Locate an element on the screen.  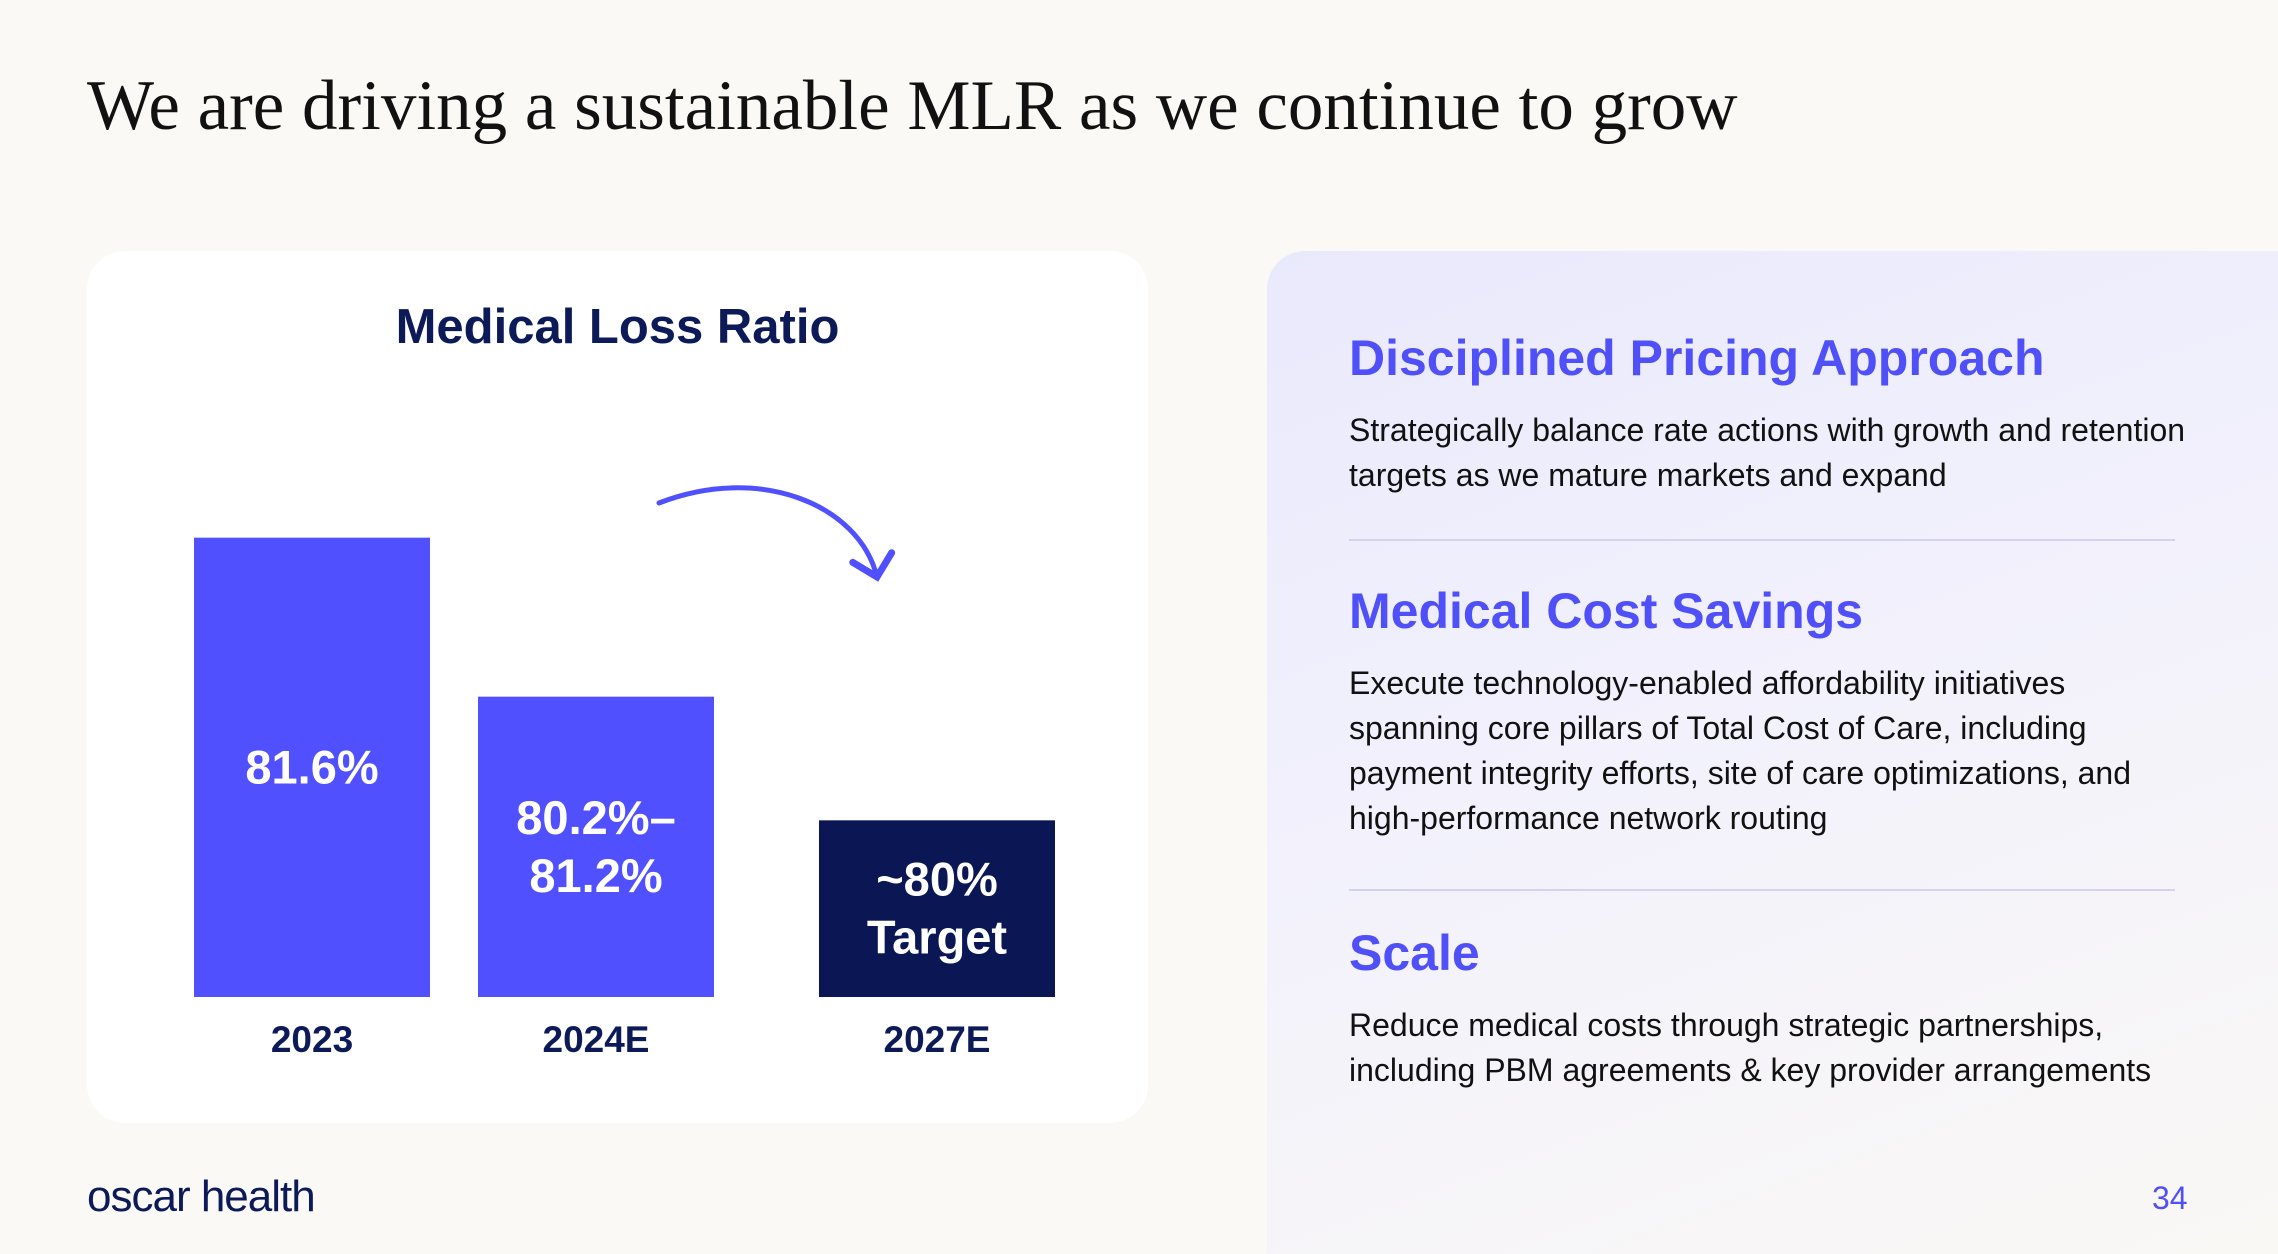
bar-2023 is located at coordinates (312, 767).